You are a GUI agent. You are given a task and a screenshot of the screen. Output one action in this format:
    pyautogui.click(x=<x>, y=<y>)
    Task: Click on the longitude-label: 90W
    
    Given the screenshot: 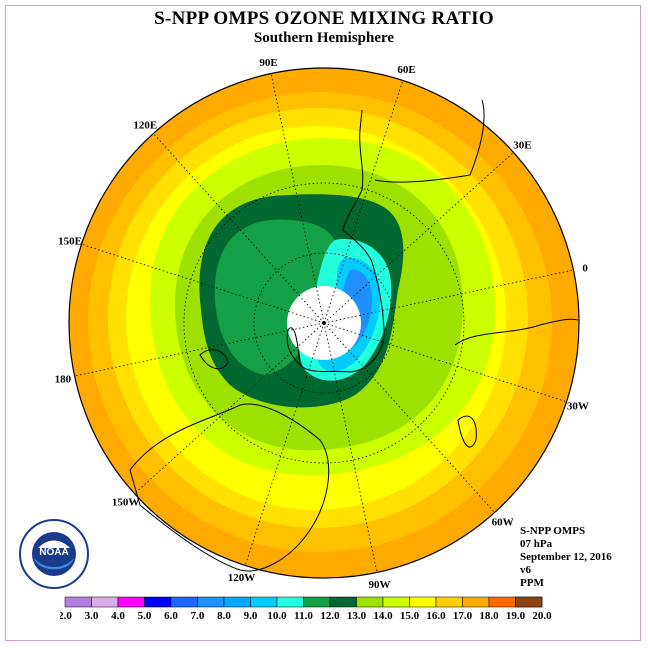 What is the action you would take?
    pyautogui.click(x=380, y=585)
    